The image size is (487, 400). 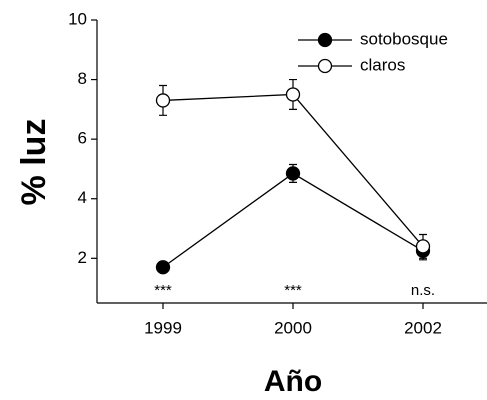 What do you see at coordinates (404, 38) in the screenshot?
I see `legend-label: sotobosque` at bounding box center [404, 38].